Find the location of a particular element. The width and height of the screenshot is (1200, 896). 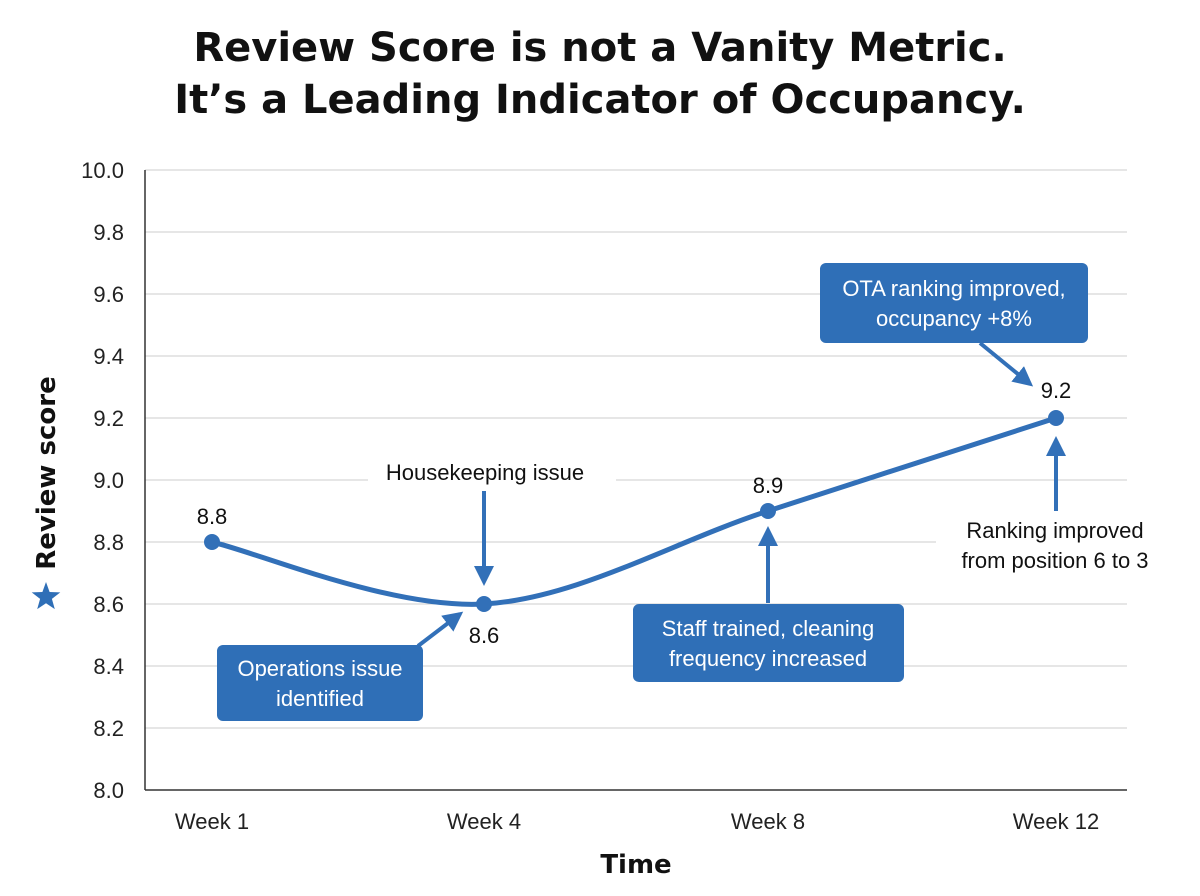

chart-title-line-1: Review Score is not a Vanity Metric. is located at coordinates (600, 48).